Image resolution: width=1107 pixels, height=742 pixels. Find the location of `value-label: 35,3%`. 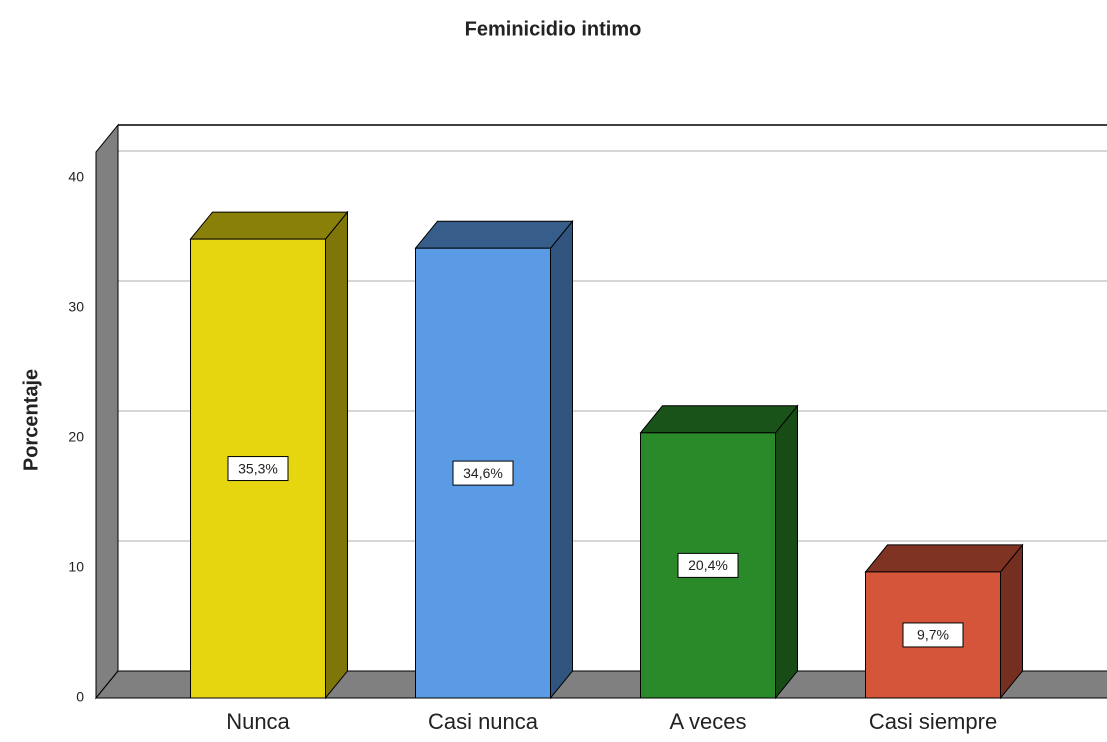

value-label: 35,3% is located at coordinates (258, 468).